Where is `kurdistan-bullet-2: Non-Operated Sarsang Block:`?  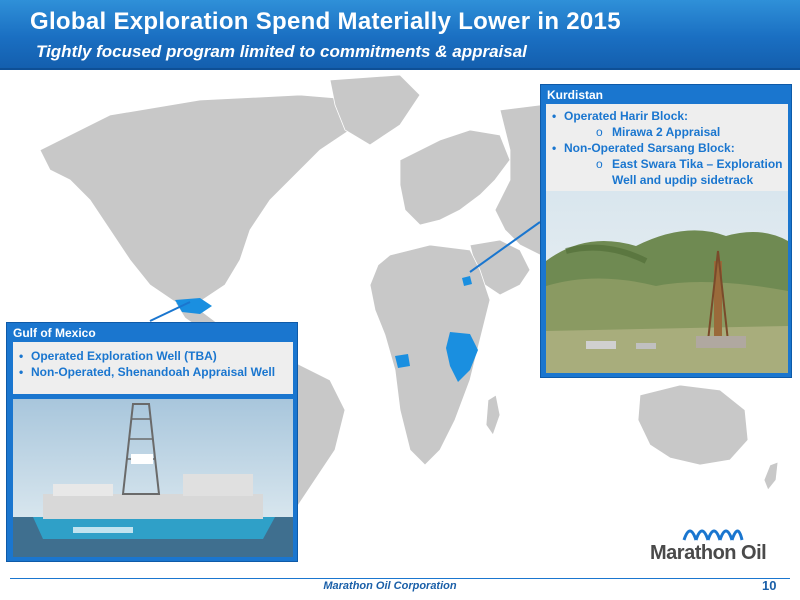 kurdistan-bullet-2: Non-Operated Sarsang Block: is located at coordinates (667, 148).